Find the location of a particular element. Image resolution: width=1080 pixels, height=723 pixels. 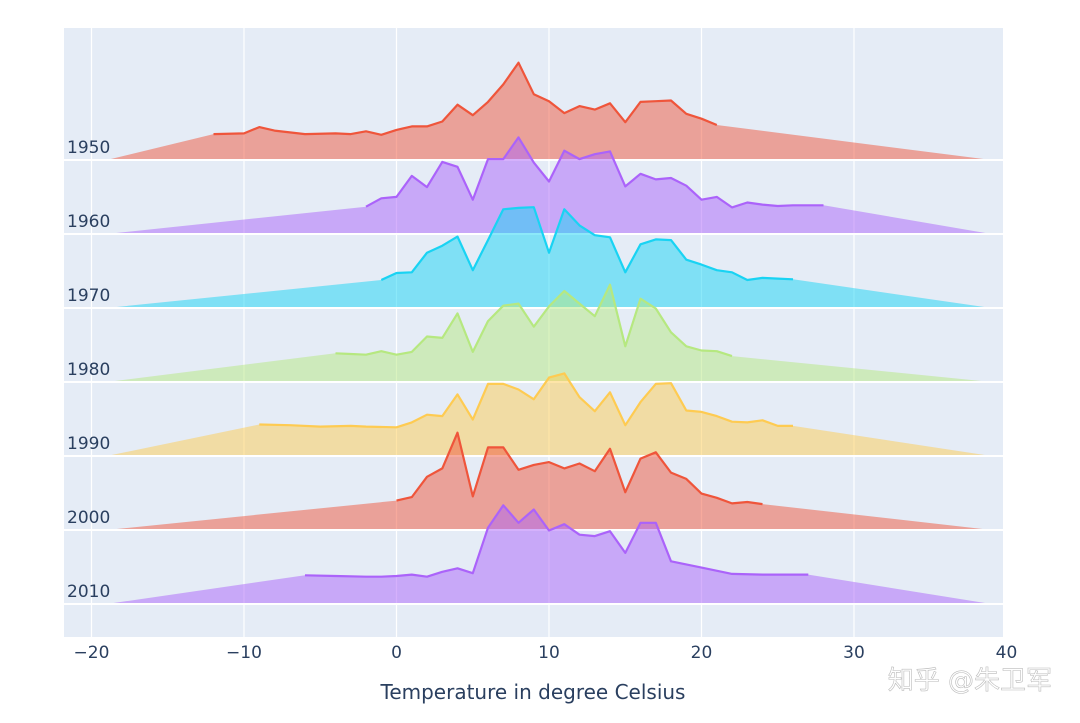

ridge-label-1970: 1970 is located at coordinates (88, 296).